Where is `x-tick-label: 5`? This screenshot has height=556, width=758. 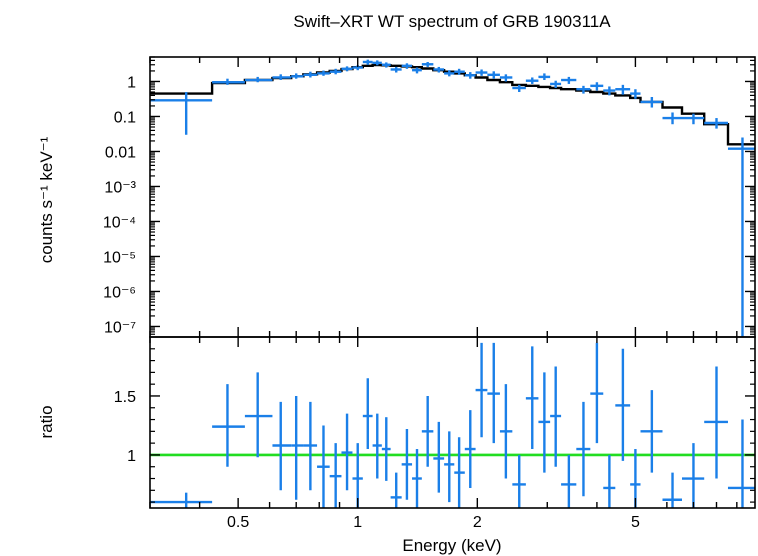 x-tick-label: 5 is located at coordinates (635, 522).